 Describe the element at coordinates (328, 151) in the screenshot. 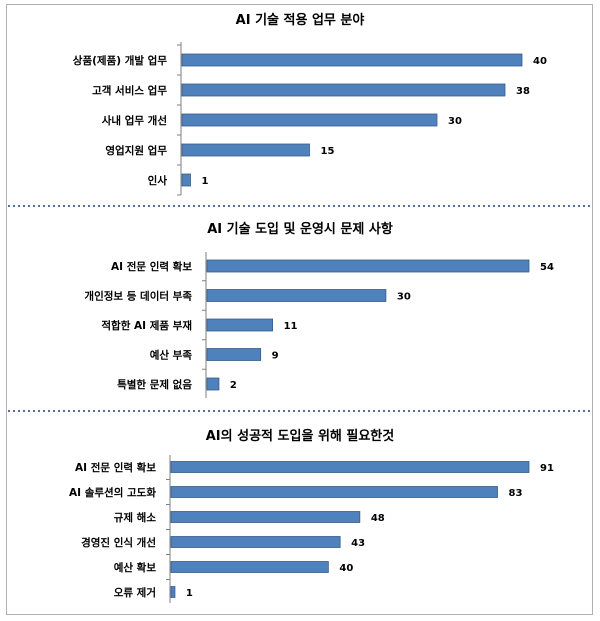

I see `value-label: 15` at that location.